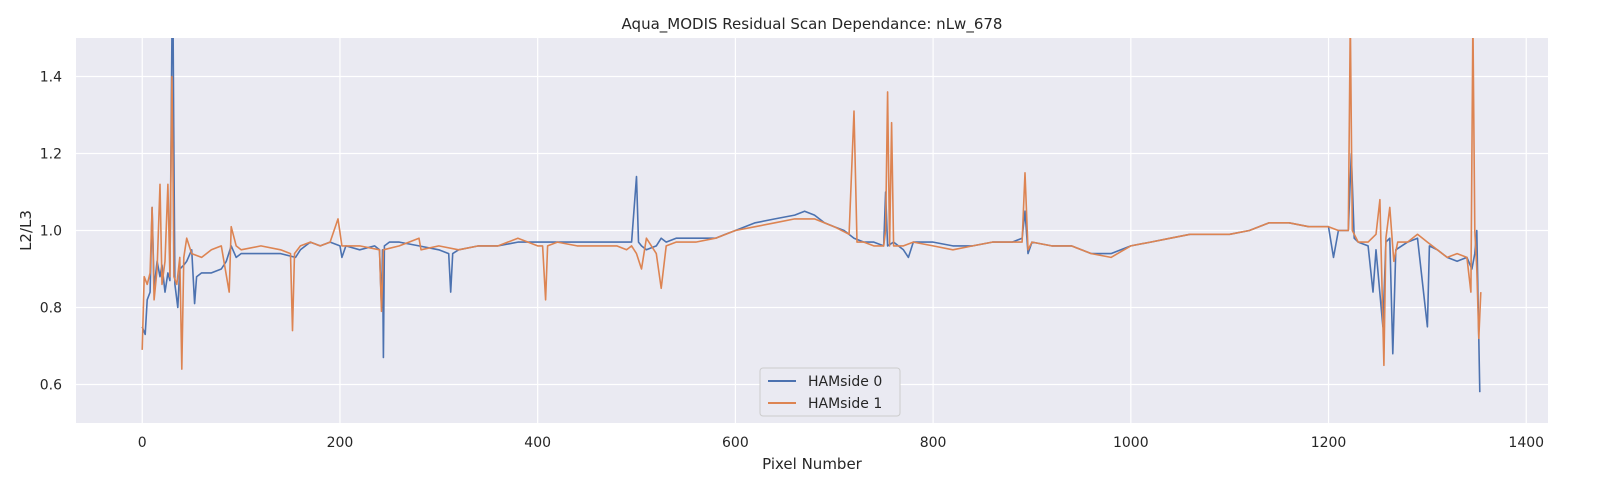 This screenshot has height=500, width=1600. I want to click on x-axis-label: Pixel Number, so click(812, 464).